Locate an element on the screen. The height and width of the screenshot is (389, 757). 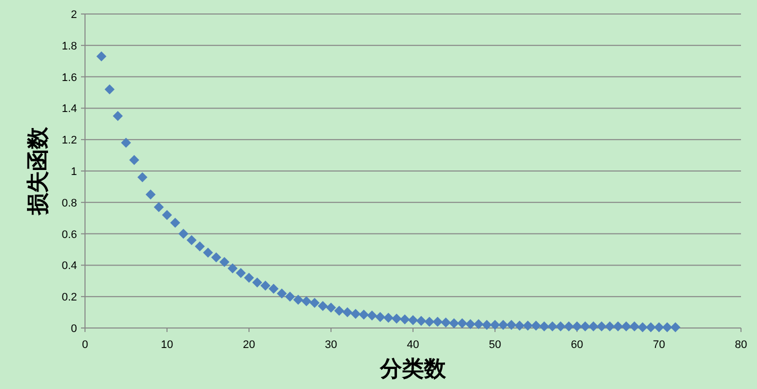
y-axis-title: 损失函数 is located at coordinates (37, 171).